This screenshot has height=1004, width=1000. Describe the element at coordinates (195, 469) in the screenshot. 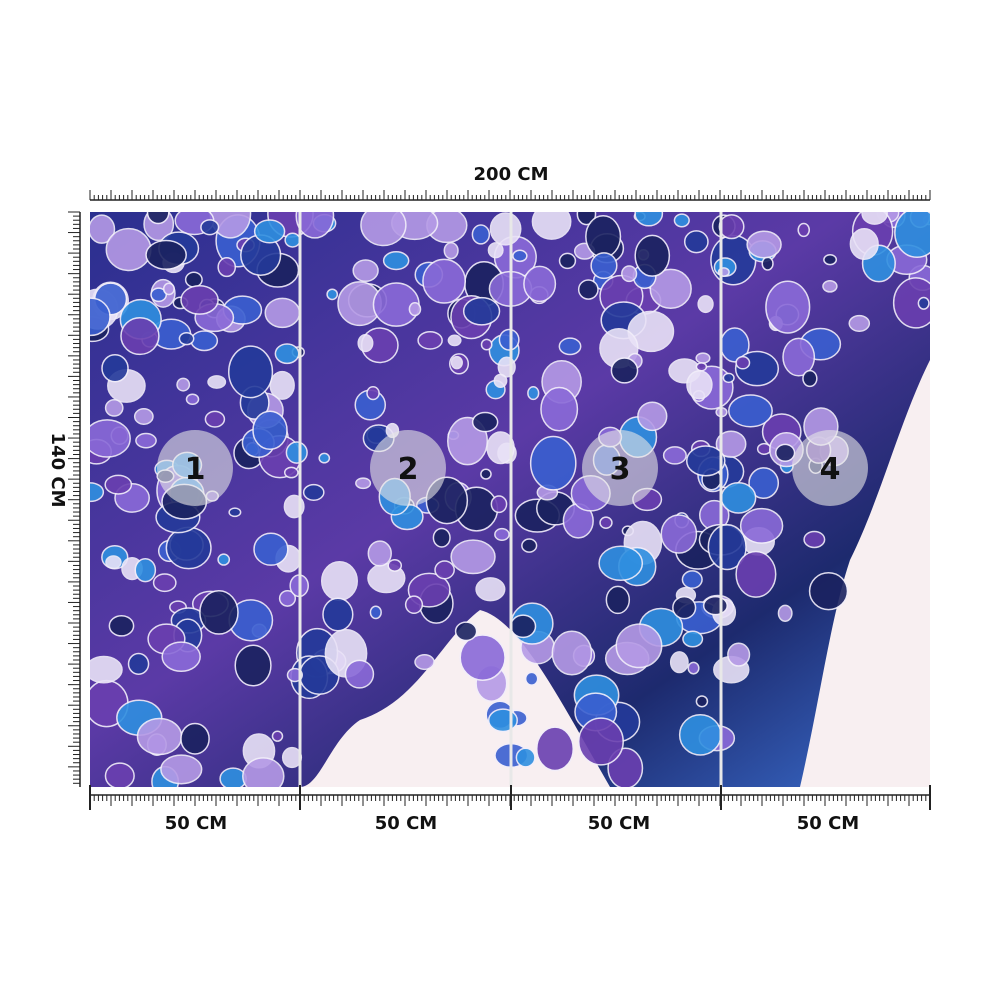

I see `panel-number: 1` at that location.